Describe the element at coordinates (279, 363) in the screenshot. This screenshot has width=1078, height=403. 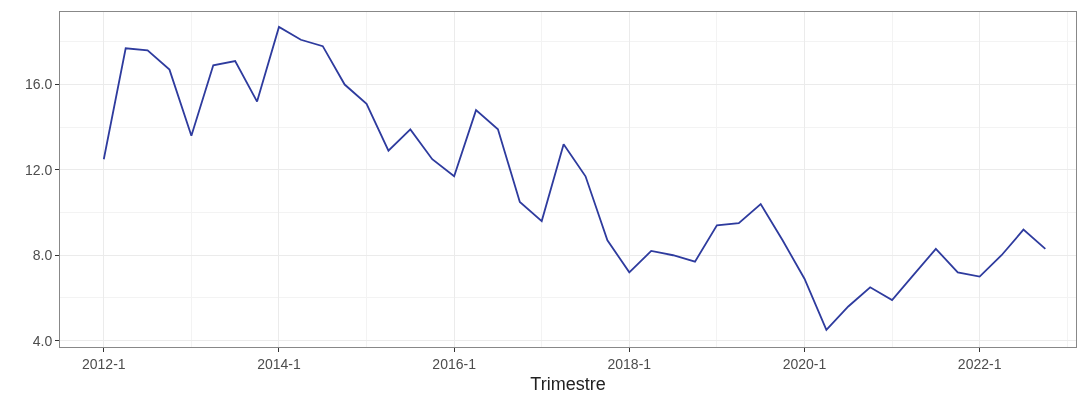
I see `x-tick-label: 2014-1` at that location.